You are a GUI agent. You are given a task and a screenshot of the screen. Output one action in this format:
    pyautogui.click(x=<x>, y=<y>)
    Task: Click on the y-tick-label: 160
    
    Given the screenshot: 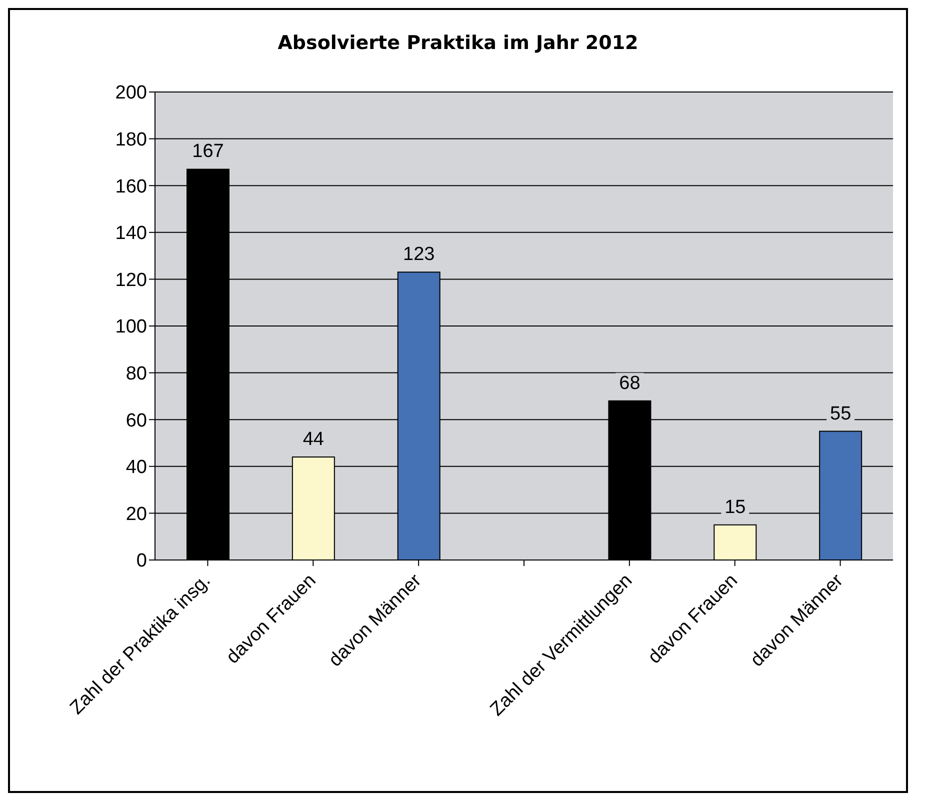 What is the action you would take?
    pyautogui.click(x=131, y=187)
    